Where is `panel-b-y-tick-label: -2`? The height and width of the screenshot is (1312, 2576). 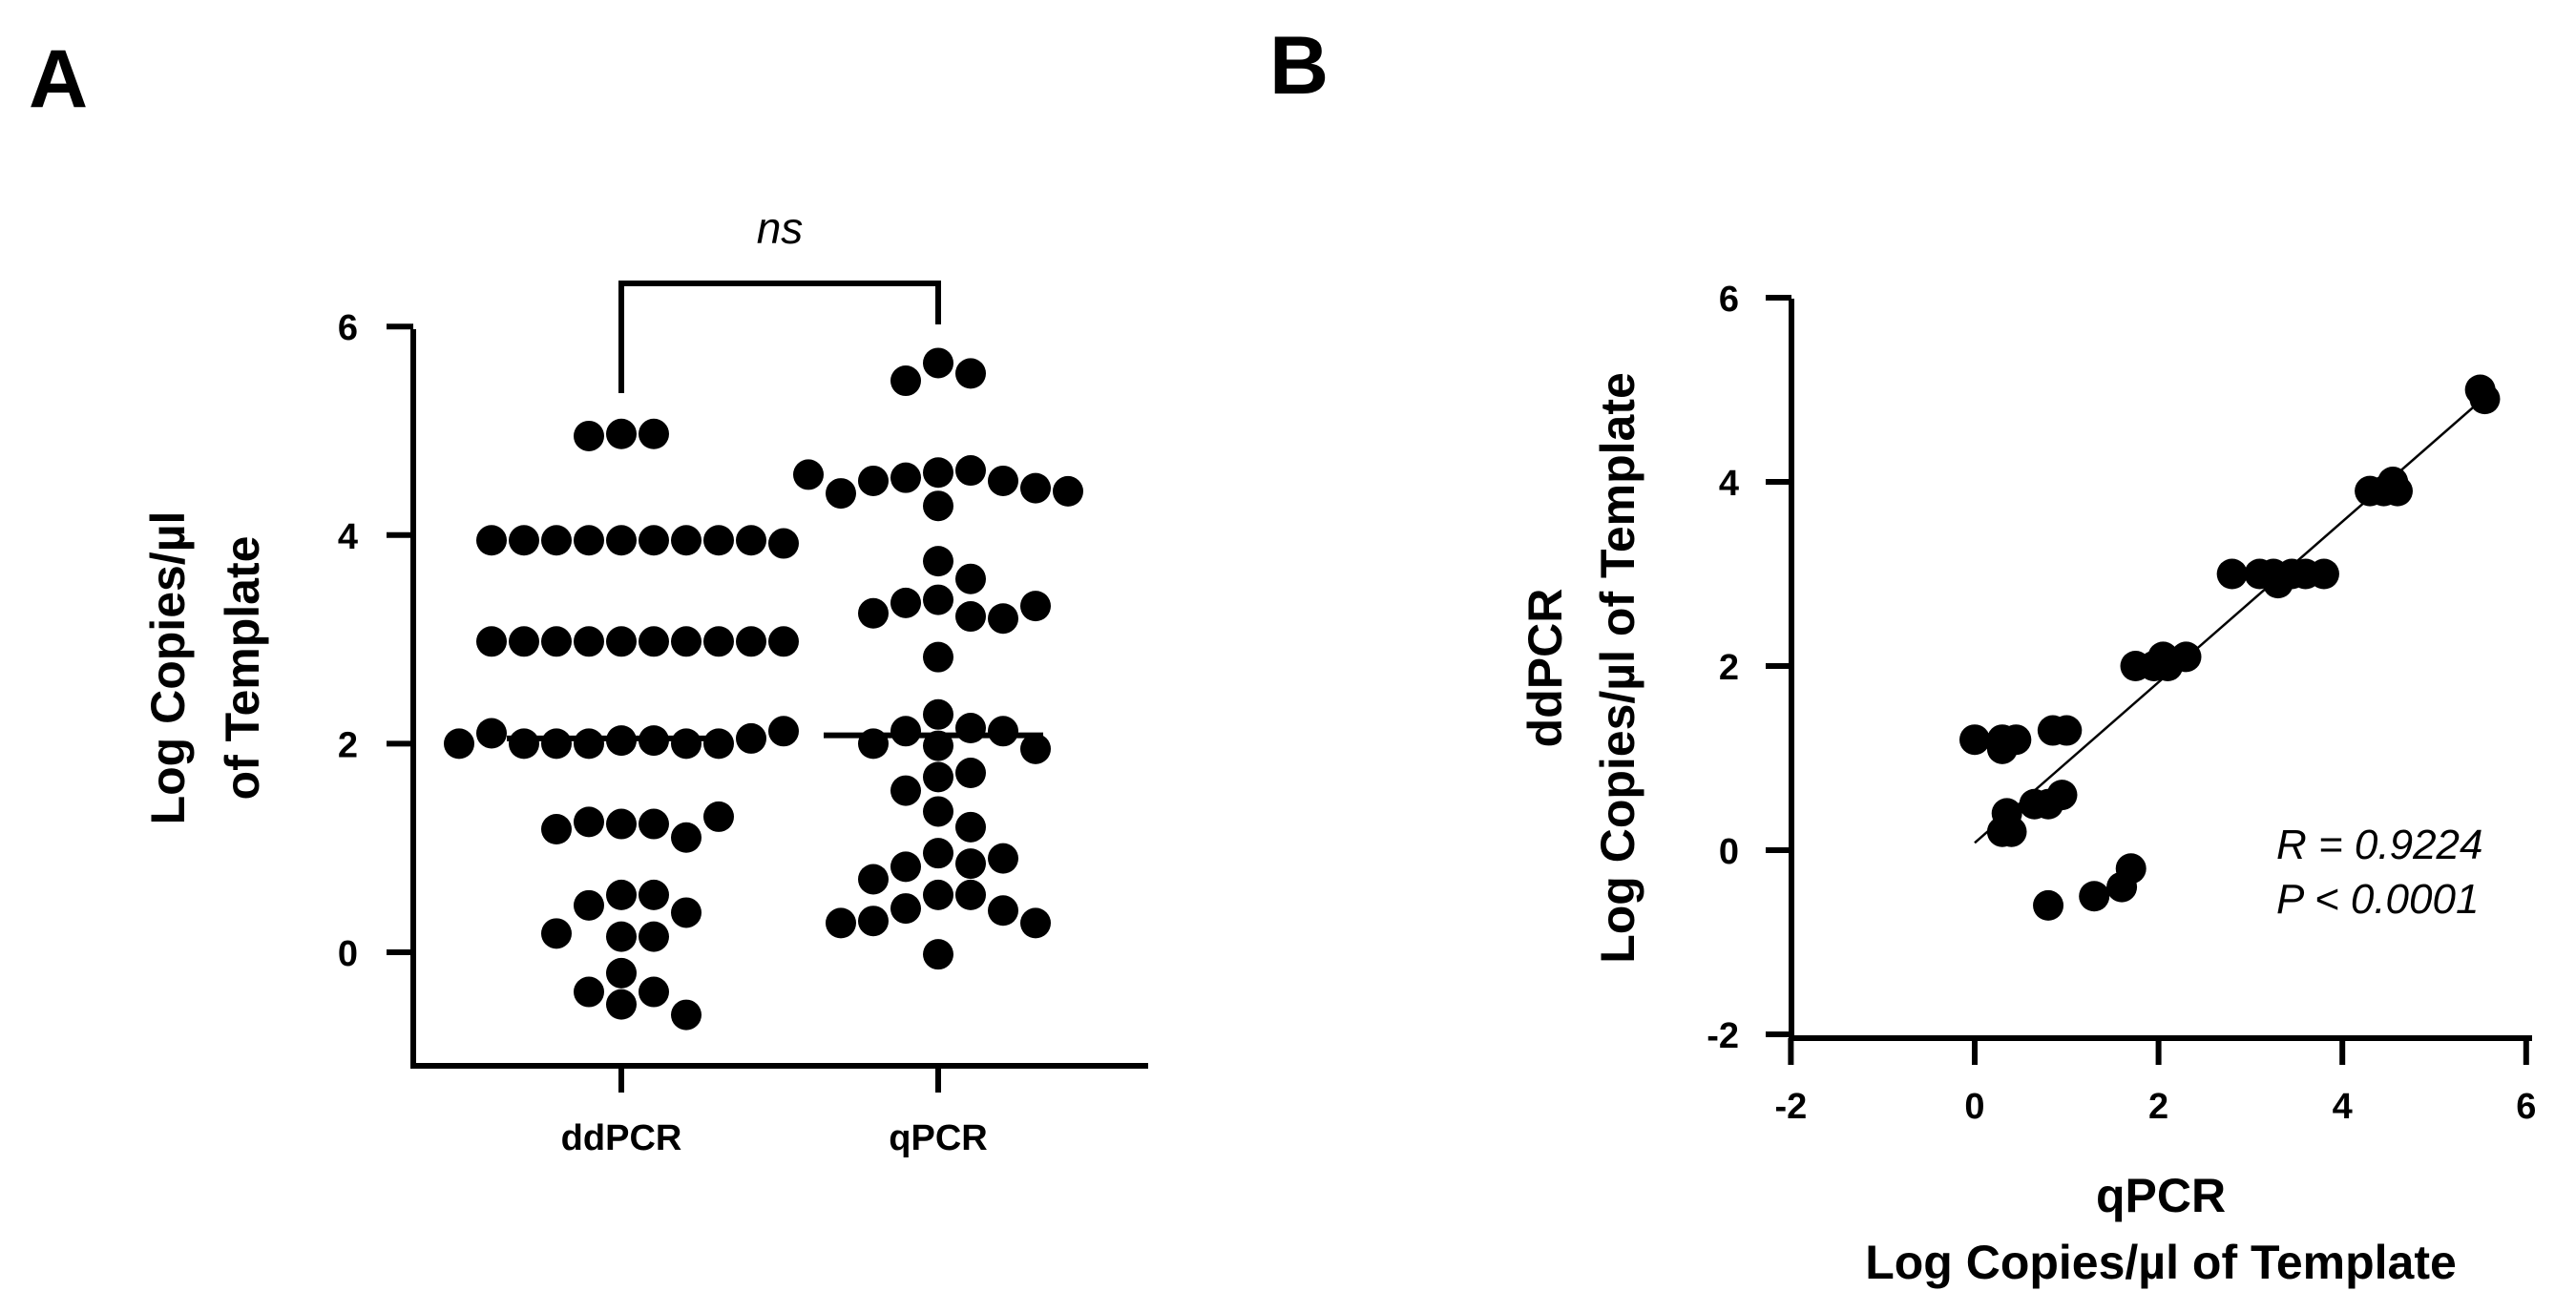
panel-b-y-tick-label: -2 is located at coordinates (1723, 1036).